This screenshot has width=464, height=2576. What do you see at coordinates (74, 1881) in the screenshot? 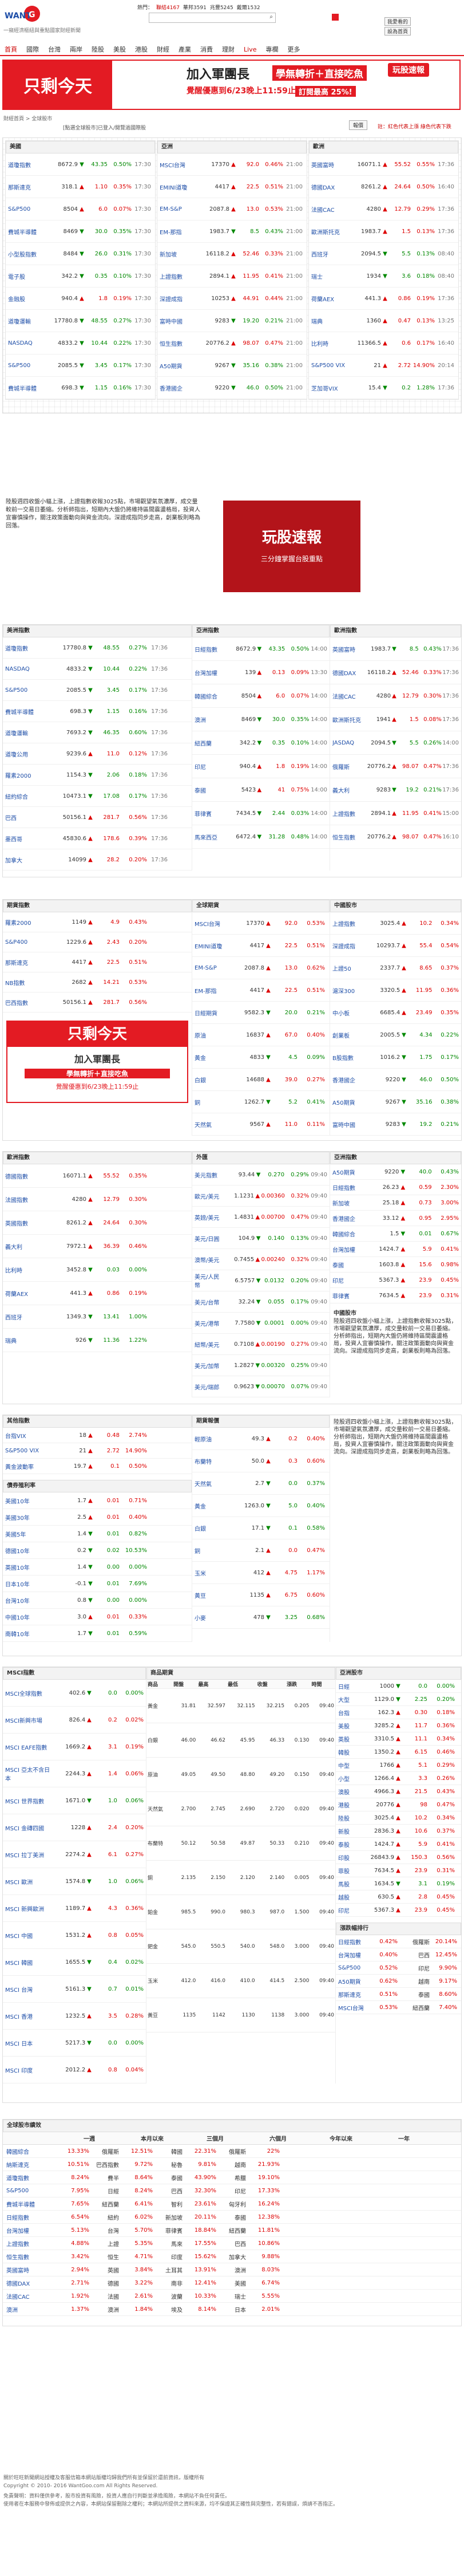
I see `quote-row: MSCI 歐洲 1574.8 ▼ 1.0 0.06%` at bounding box center [74, 1881].